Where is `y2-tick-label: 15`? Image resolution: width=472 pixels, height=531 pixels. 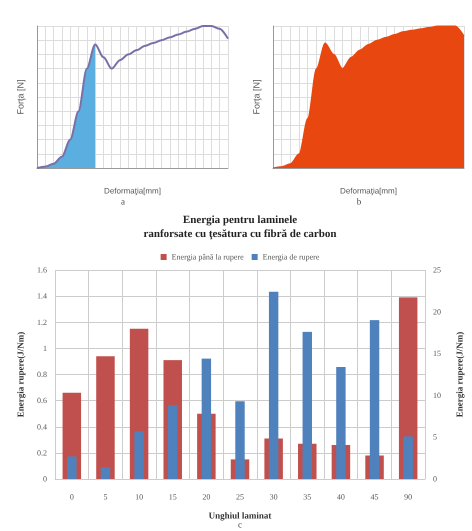
y2-tick-label: 15 is located at coordinates (437, 353).